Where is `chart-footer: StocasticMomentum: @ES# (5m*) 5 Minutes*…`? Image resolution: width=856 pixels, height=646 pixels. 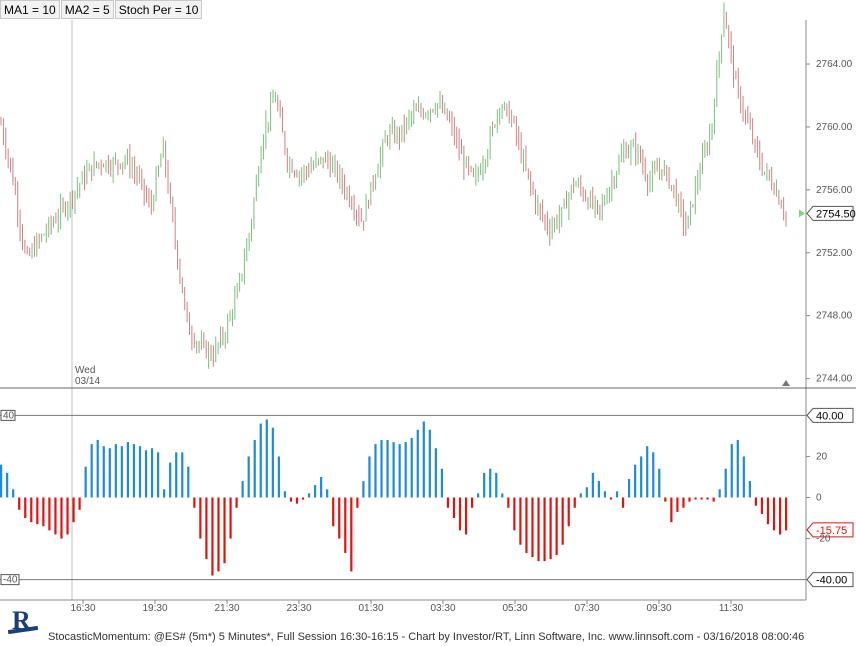
chart-footer: StocasticMomentum: @ES# (5m*) 5 Minutes*… is located at coordinates (426, 637).